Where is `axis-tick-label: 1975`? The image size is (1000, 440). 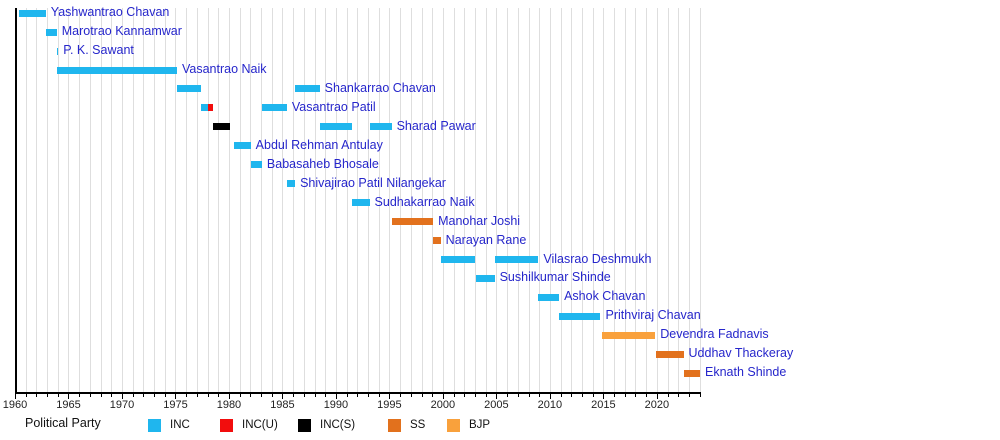
axis-tick-label: 1975 is located at coordinates (175, 405).